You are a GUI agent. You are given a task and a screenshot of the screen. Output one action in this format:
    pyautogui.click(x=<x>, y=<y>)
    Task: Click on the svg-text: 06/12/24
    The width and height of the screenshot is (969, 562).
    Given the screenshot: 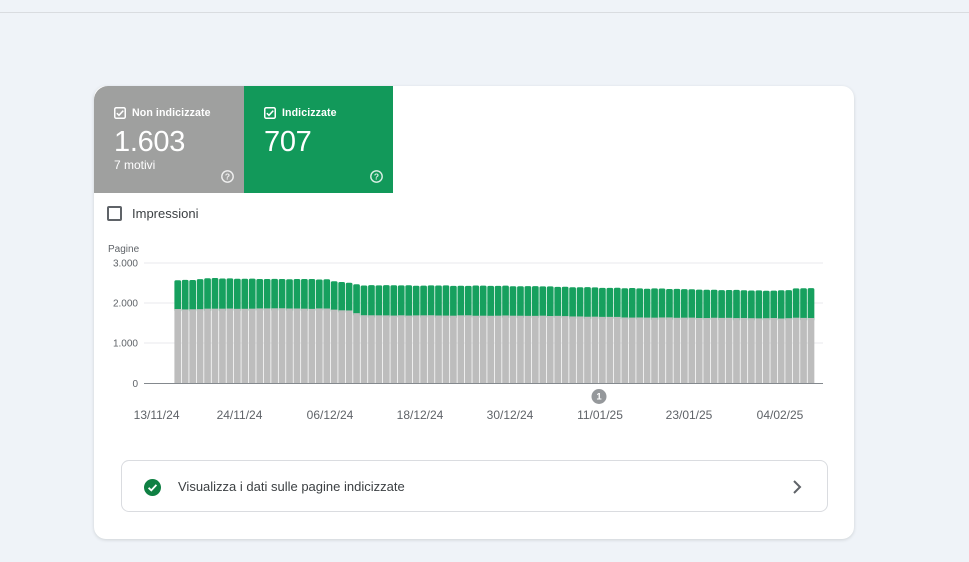 What is the action you would take?
    pyautogui.click(x=330, y=415)
    